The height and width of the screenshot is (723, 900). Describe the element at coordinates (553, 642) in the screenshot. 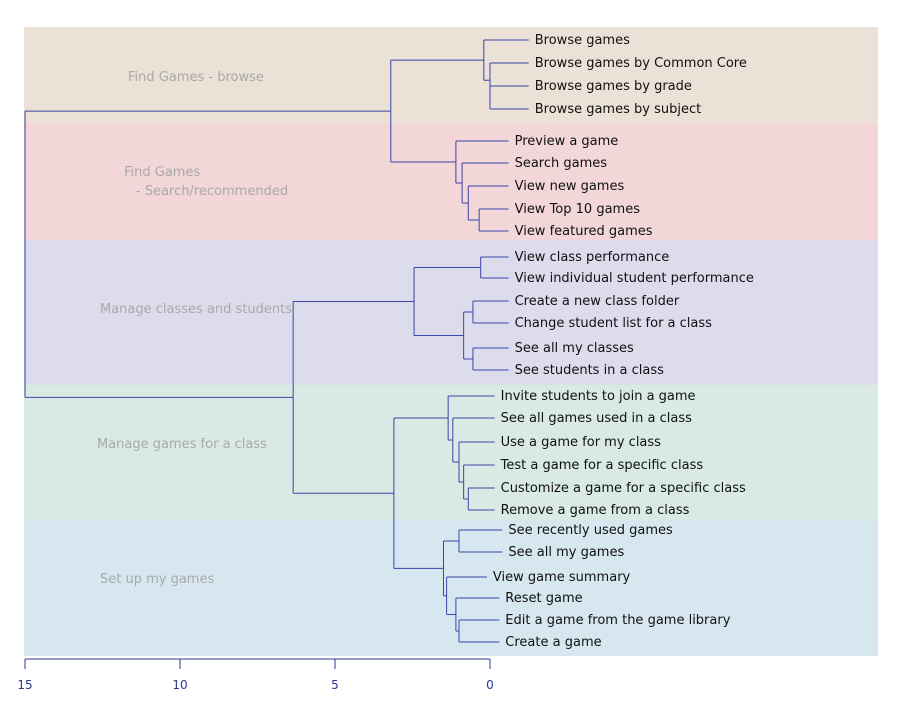

I see `leaf-label: Create a game` at that location.